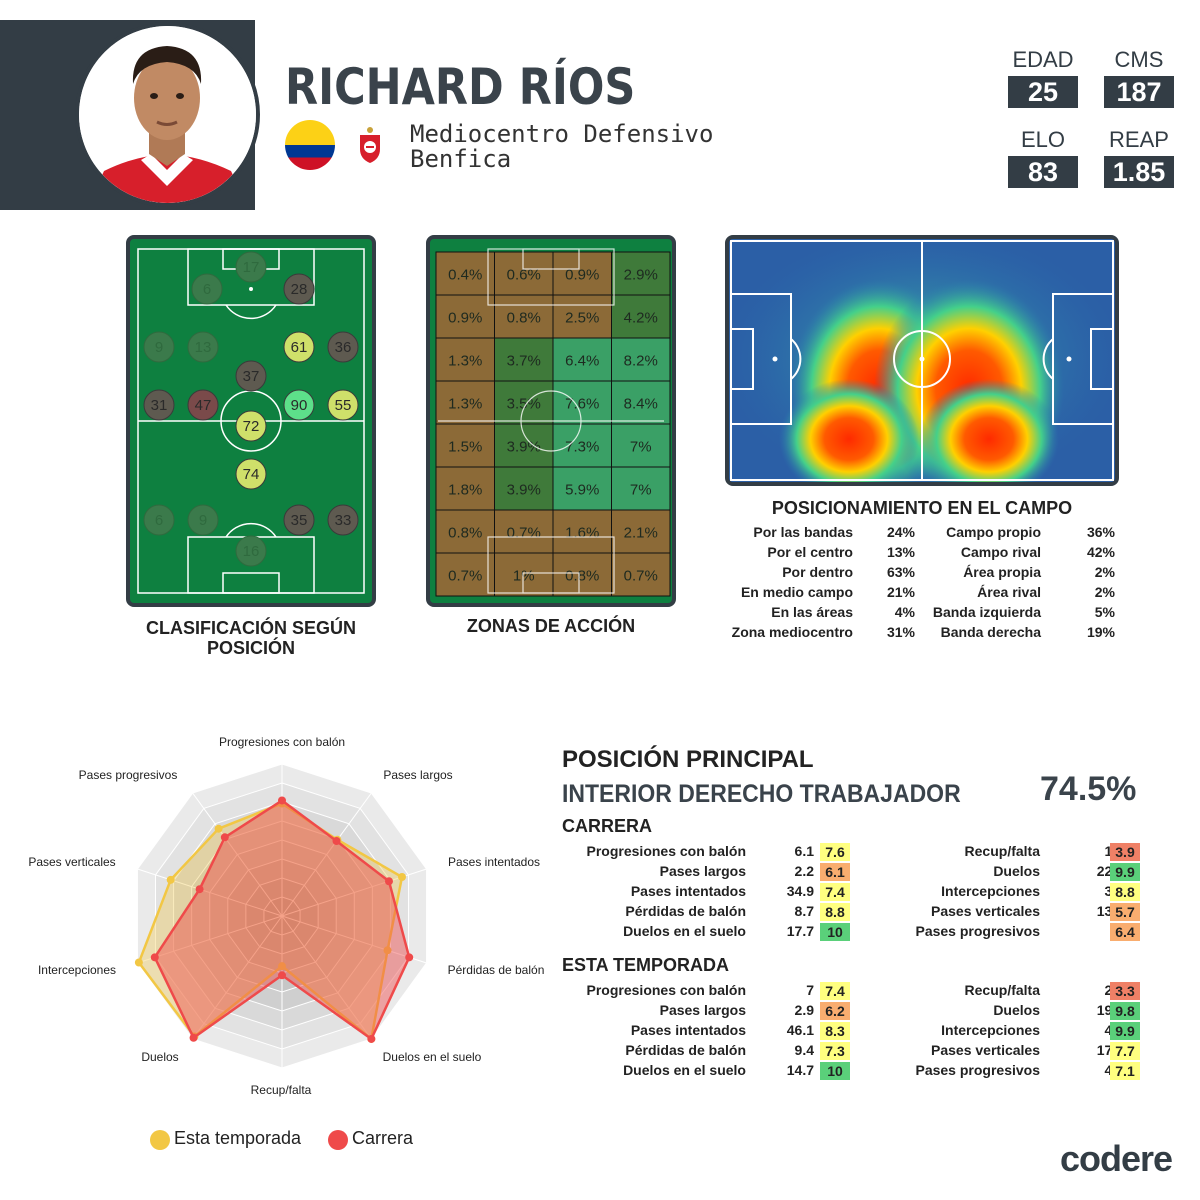 Image resolution: width=1200 pixels, height=1200 pixels. I want to click on zone-value: 8.2%, so click(641, 361).